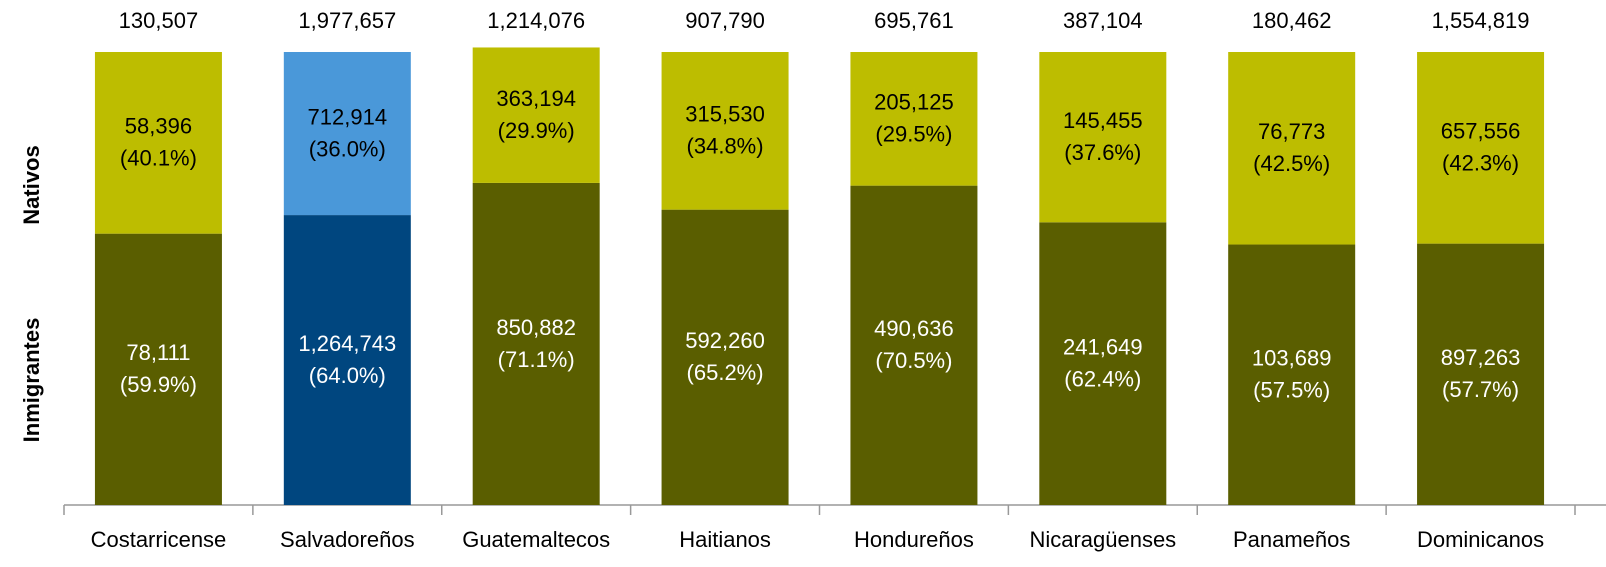 This screenshot has height=567, width=1606. What do you see at coordinates (159, 20) in the screenshot?
I see `total-label: 130,507` at bounding box center [159, 20].